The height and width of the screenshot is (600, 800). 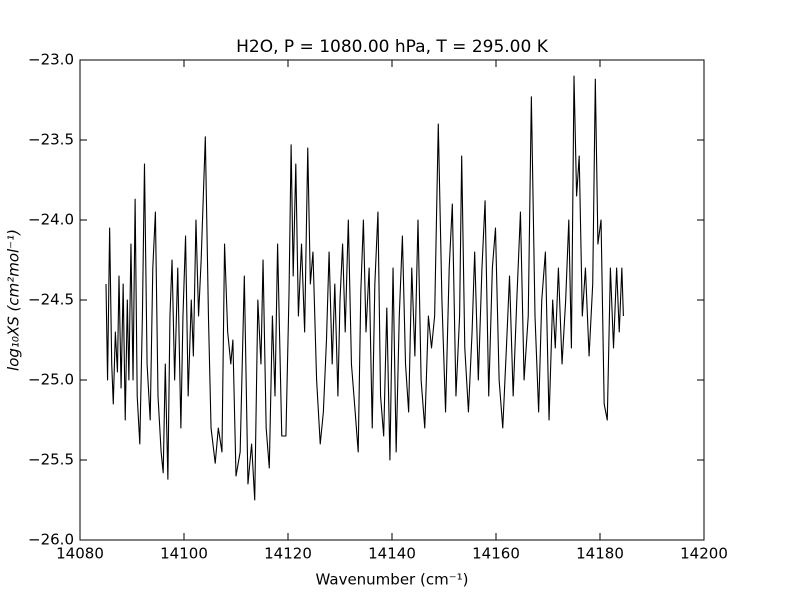 What do you see at coordinates (392, 580) in the screenshot?
I see `x-axis-label: Wavenumber (cm⁻¹)` at bounding box center [392, 580].